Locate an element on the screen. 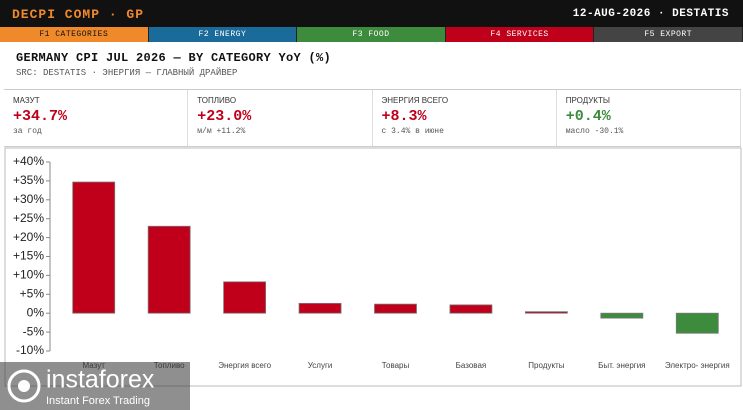 This screenshot has height=410, width=743. y-tick-label: +20% is located at coordinates (28, 237).